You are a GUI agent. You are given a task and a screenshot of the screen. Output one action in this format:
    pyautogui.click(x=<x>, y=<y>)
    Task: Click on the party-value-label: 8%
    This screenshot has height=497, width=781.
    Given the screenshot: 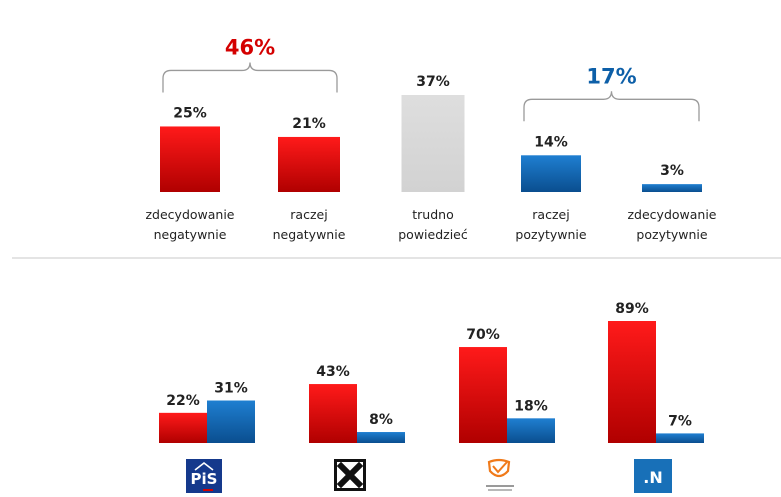 What is the action you would take?
    pyautogui.click(x=381, y=420)
    